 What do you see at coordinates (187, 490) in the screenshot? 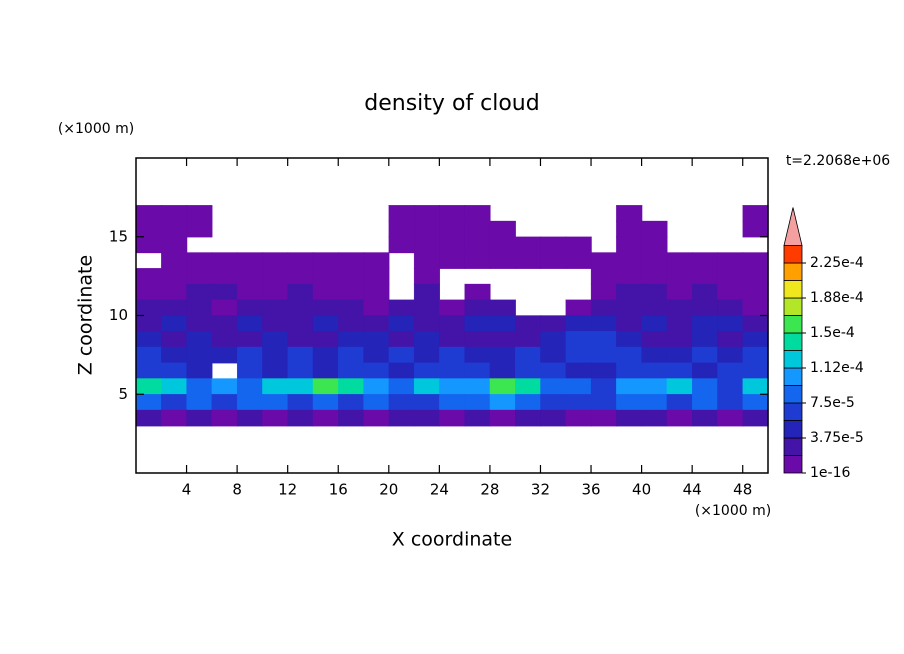
I see `x-tick-label: 4` at bounding box center [187, 490].